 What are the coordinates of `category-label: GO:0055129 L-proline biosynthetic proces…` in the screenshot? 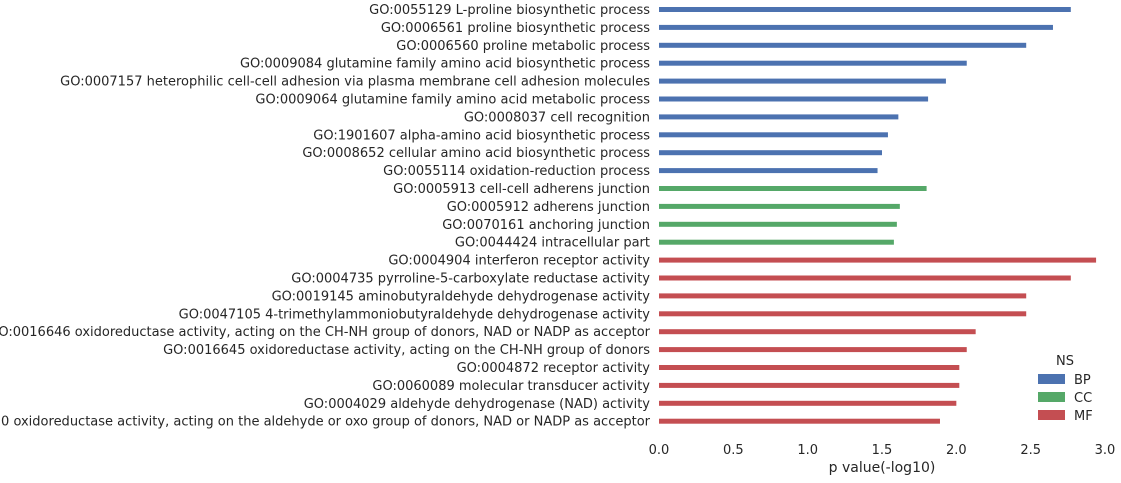 It's located at (509, 10).